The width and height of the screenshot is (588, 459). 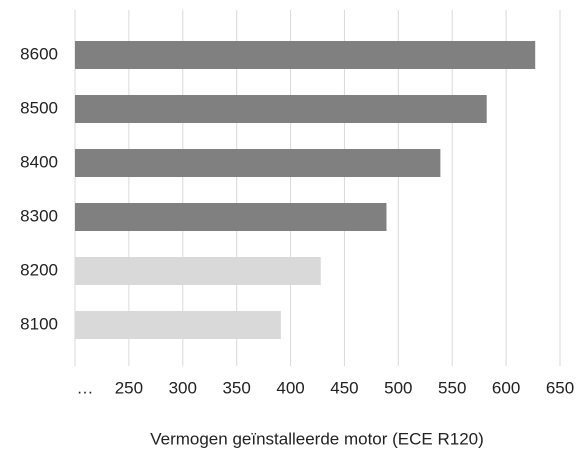 I want to click on x-tick-label: 650, so click(x=560, y=387).